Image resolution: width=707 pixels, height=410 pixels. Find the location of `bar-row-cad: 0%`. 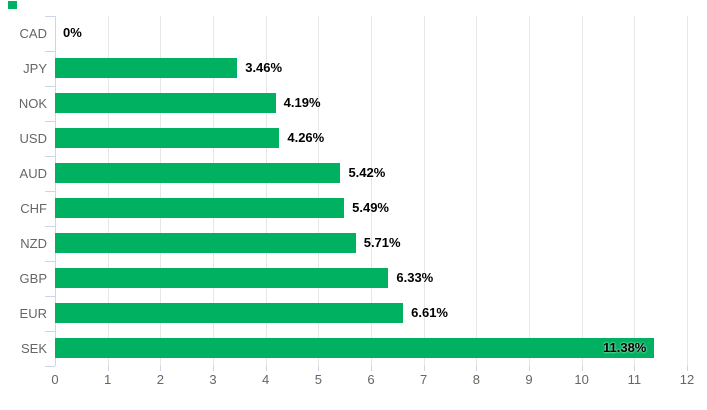

bar-row-cad: 0% is located at coordinates (371, 33).